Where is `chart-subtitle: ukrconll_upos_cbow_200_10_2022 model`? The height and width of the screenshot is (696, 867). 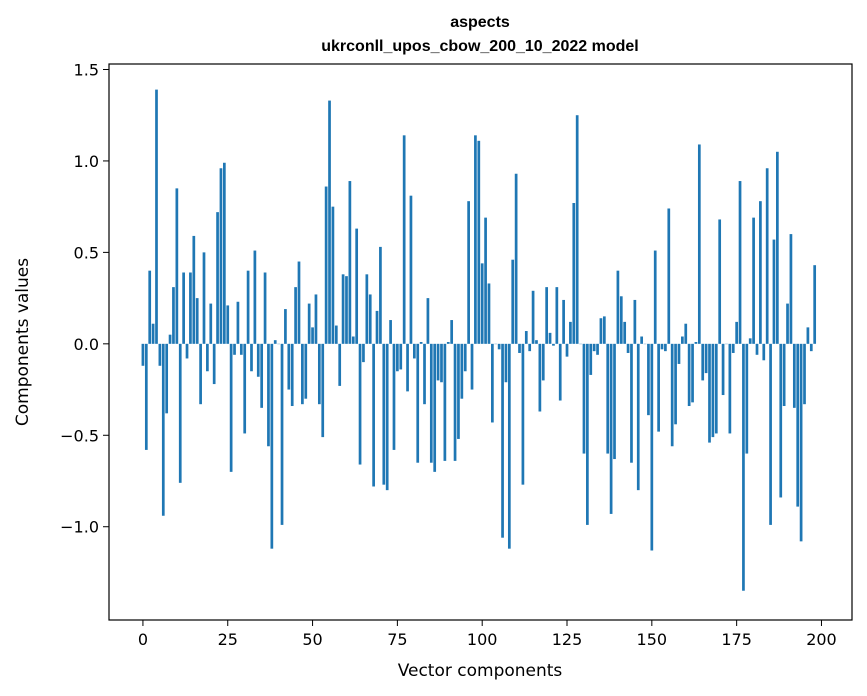
chart-subtitle: ukrconll_upos_cbow_200_10_2022 model is located at coordinates (479, 46).